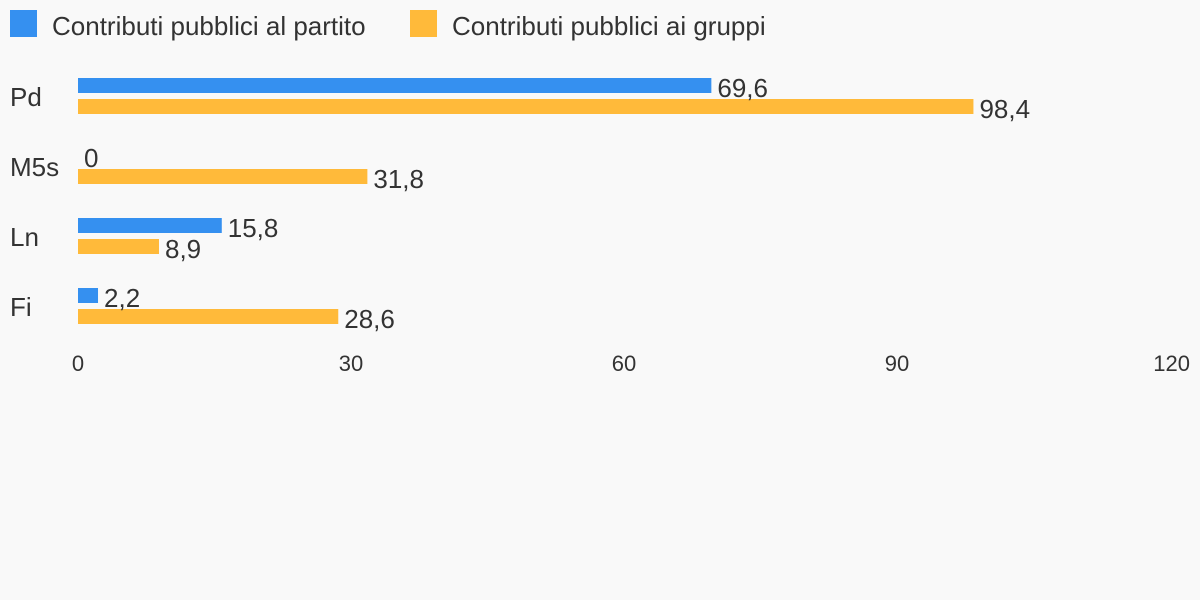  Describe the element at coordinates (1171, 363) in the screenshot. I see `x-tick-label-120: 120` at that location.